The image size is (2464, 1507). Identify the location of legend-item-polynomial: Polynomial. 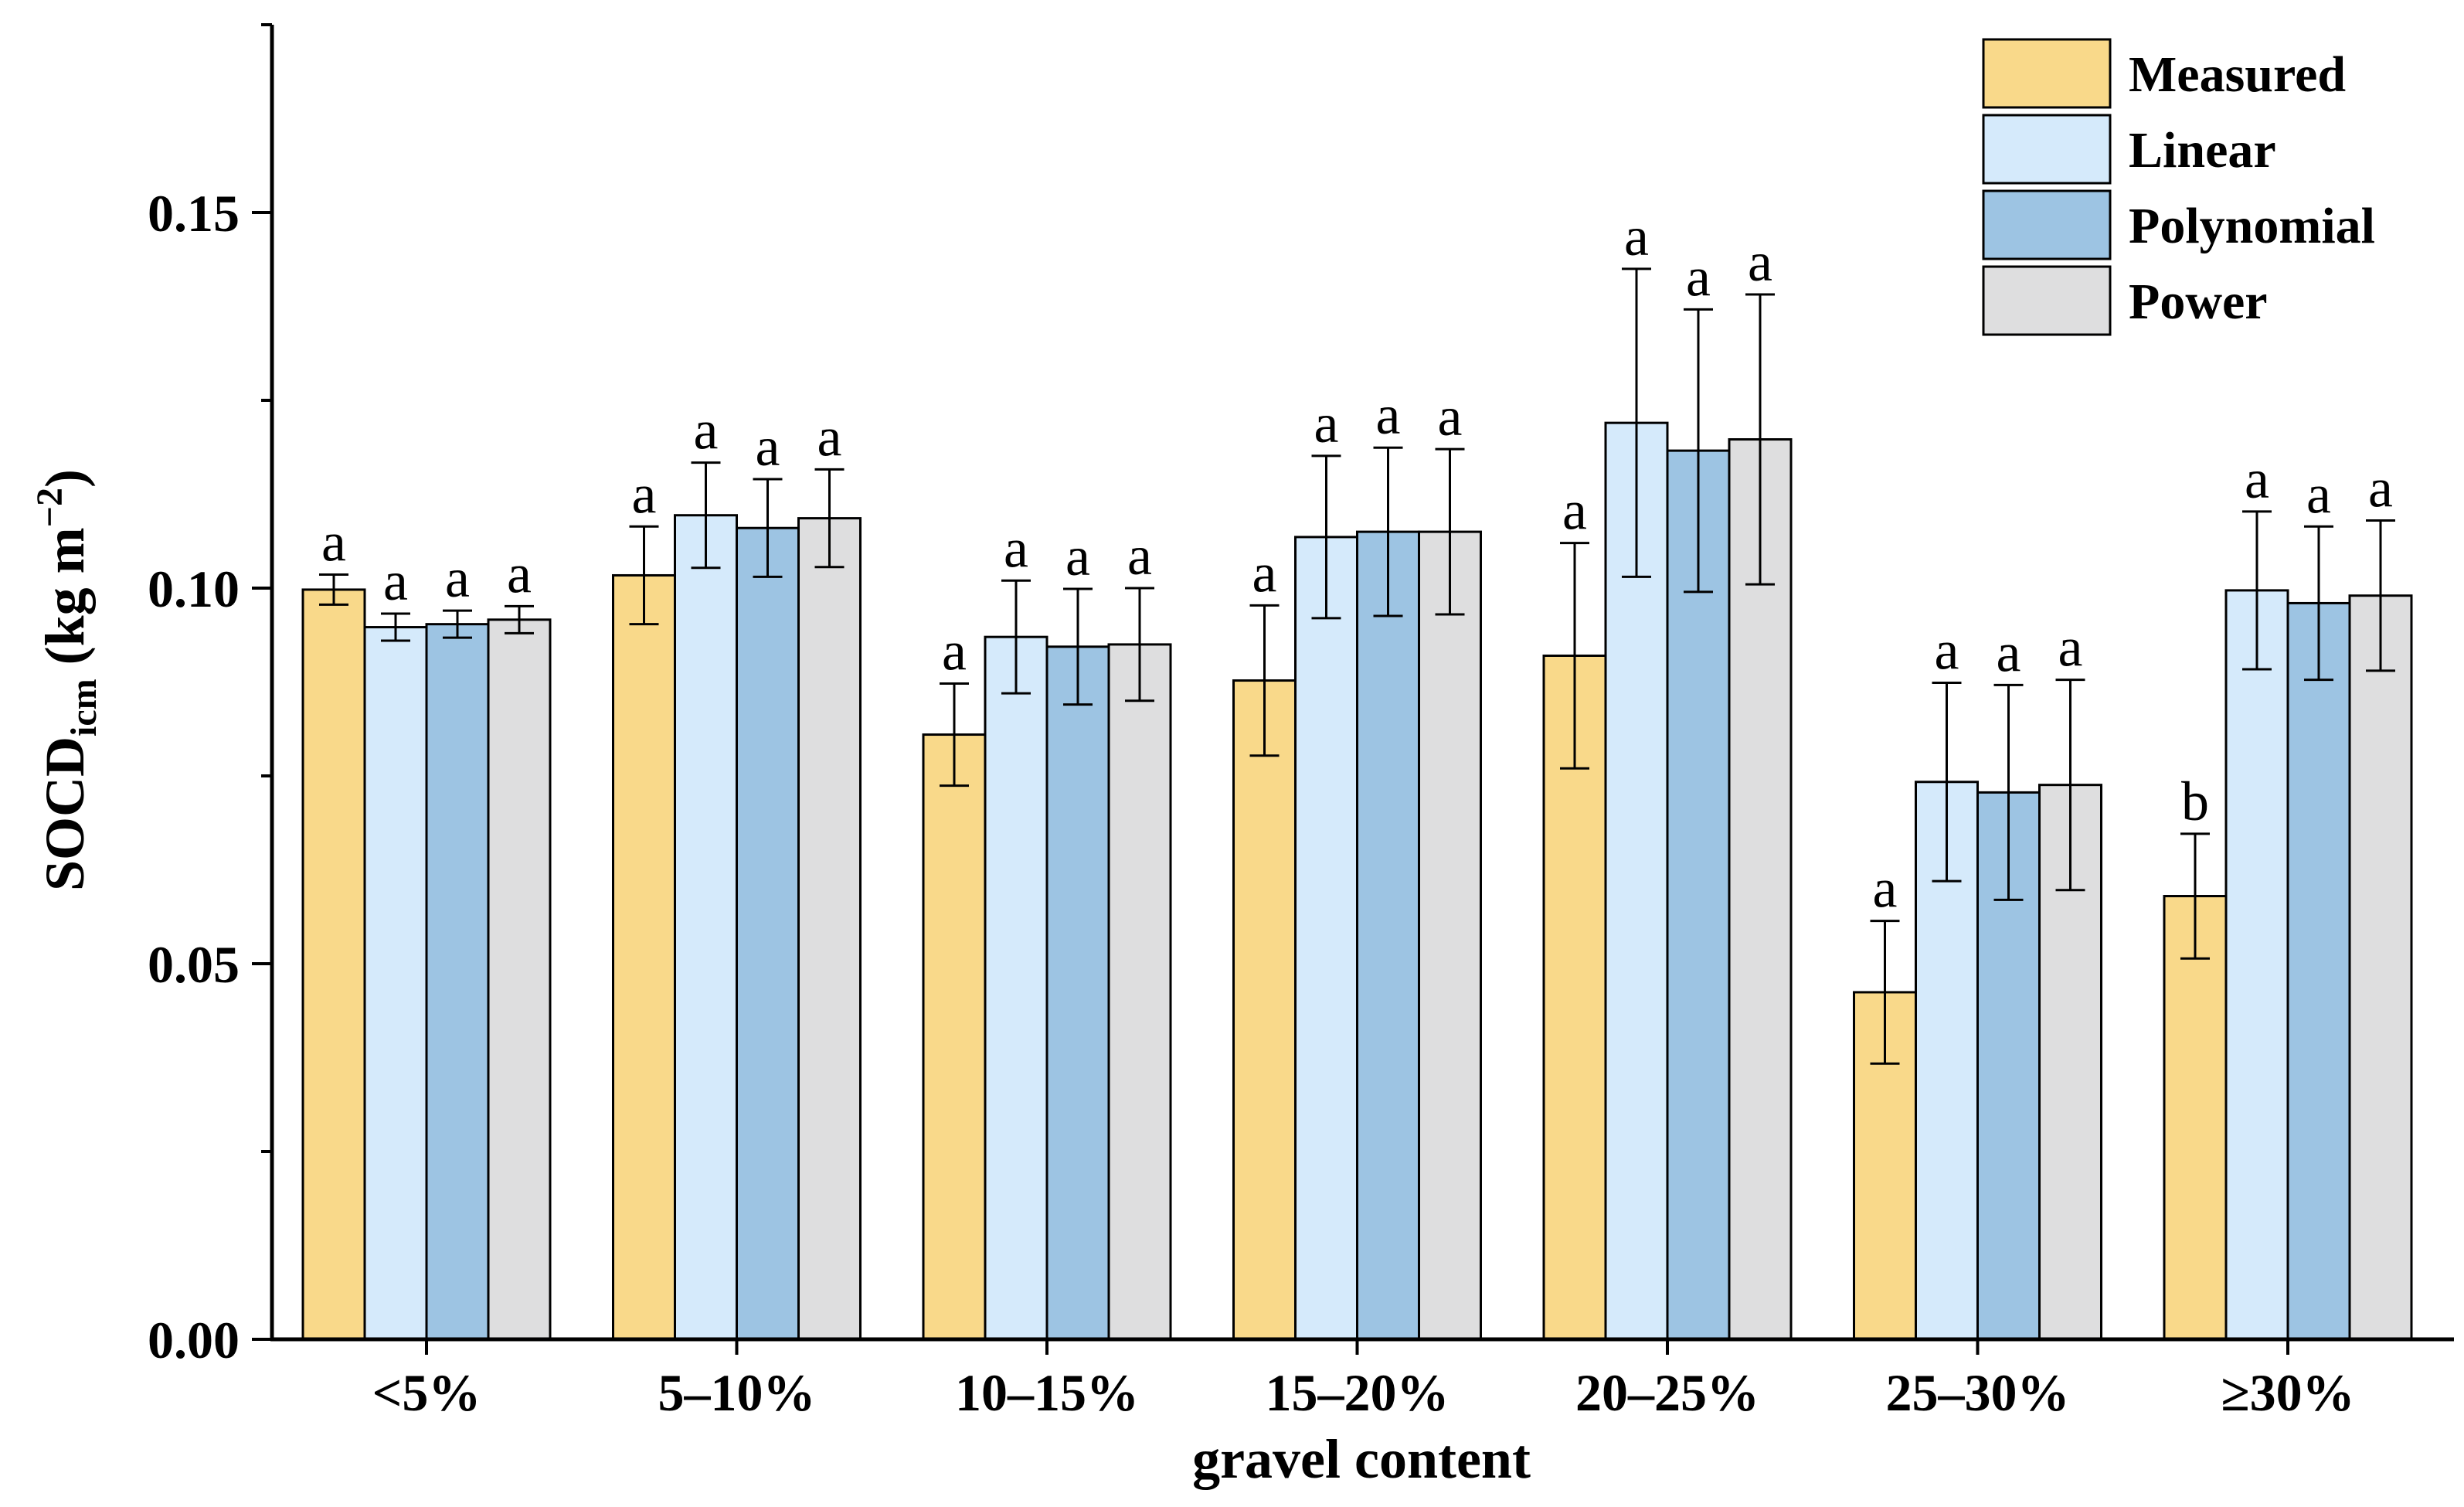
(2178, 224).